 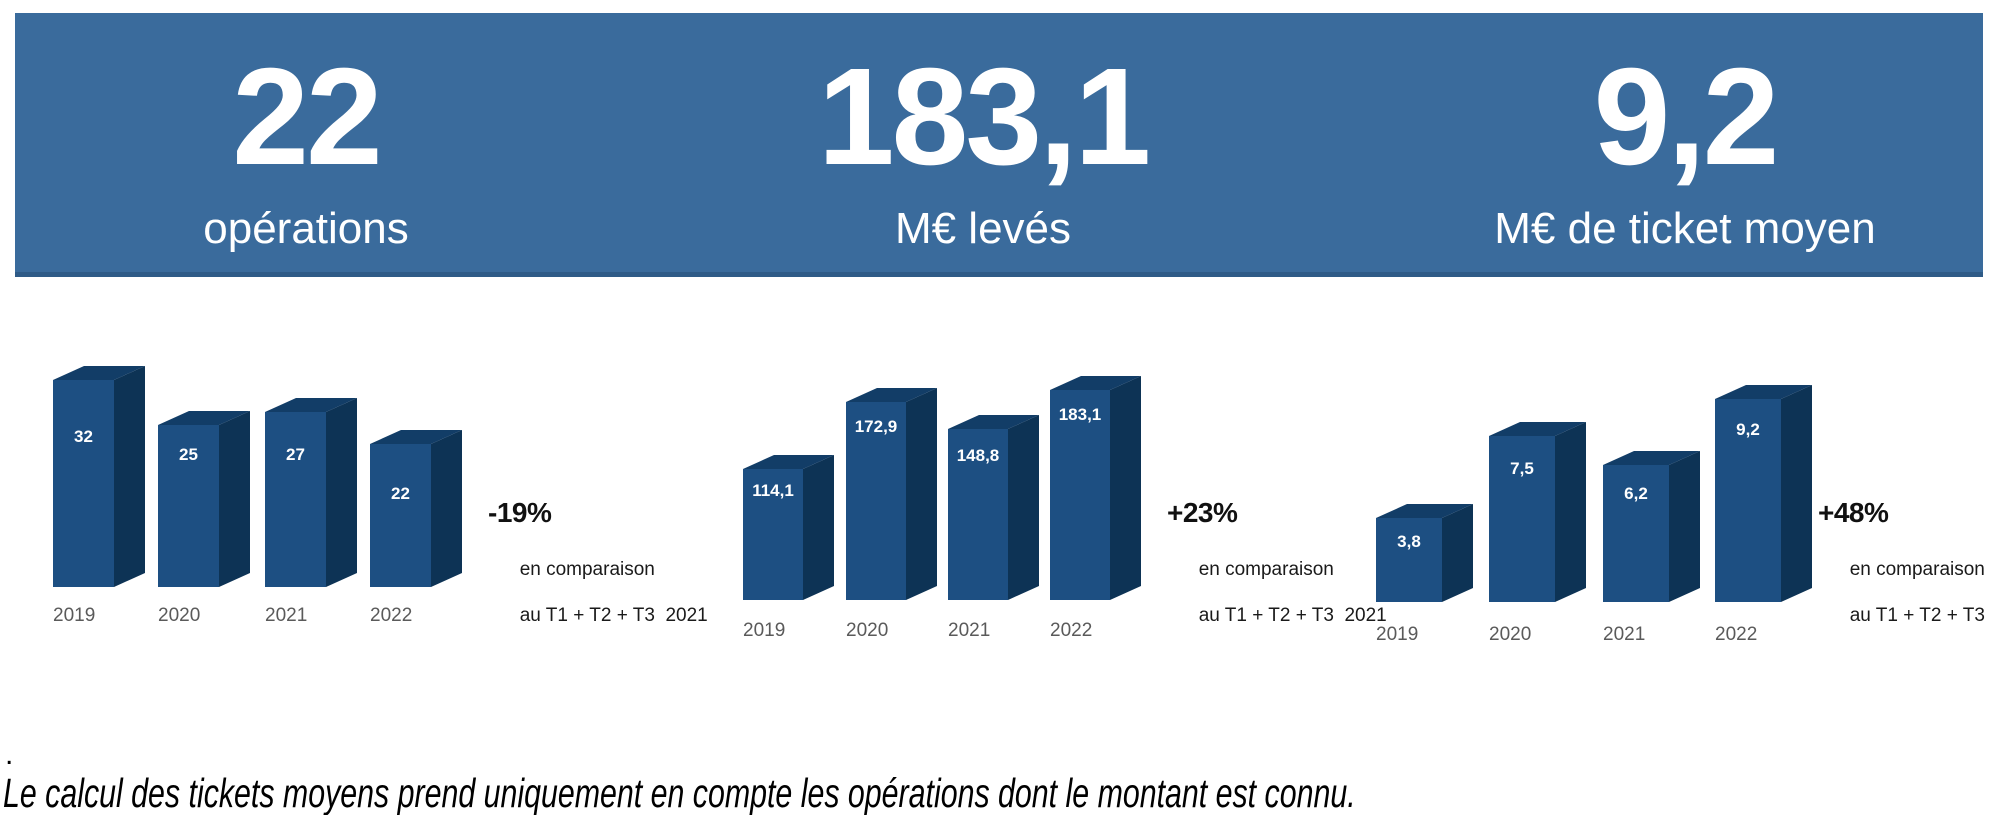 What do you see at coordinates (1686, 117) in the screenshot?
I see `kpi-value-average-ticket: 9,2` at bounding box center [1686, 117].